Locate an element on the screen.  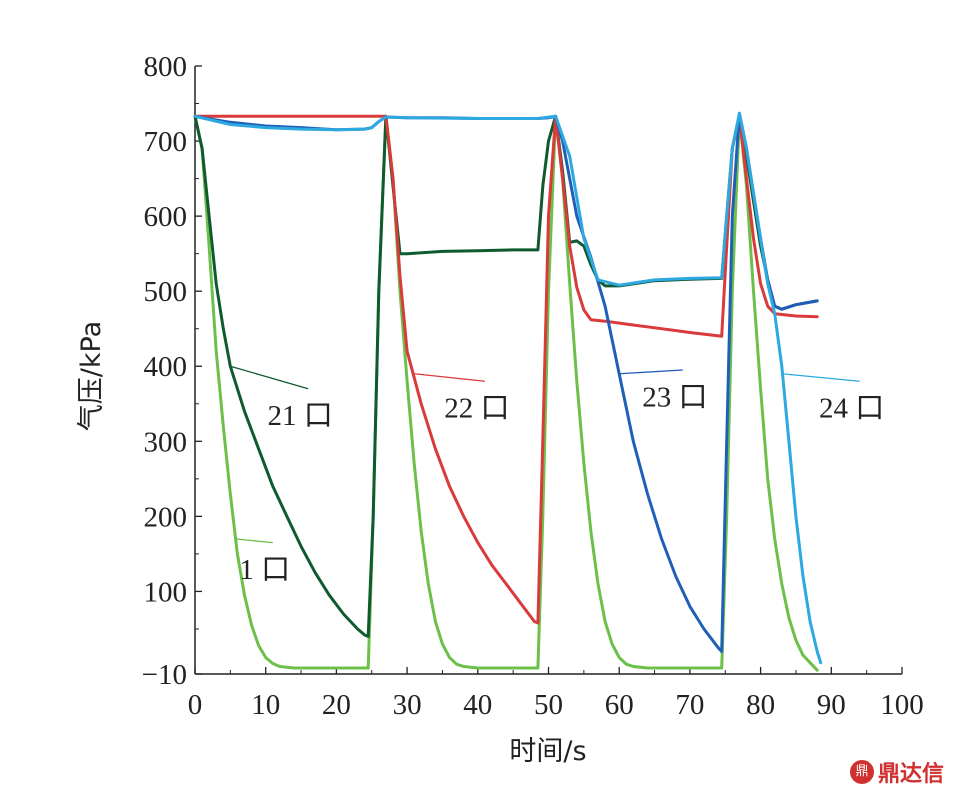
y-tick-label: 200 is located at coordinates (166, 517).